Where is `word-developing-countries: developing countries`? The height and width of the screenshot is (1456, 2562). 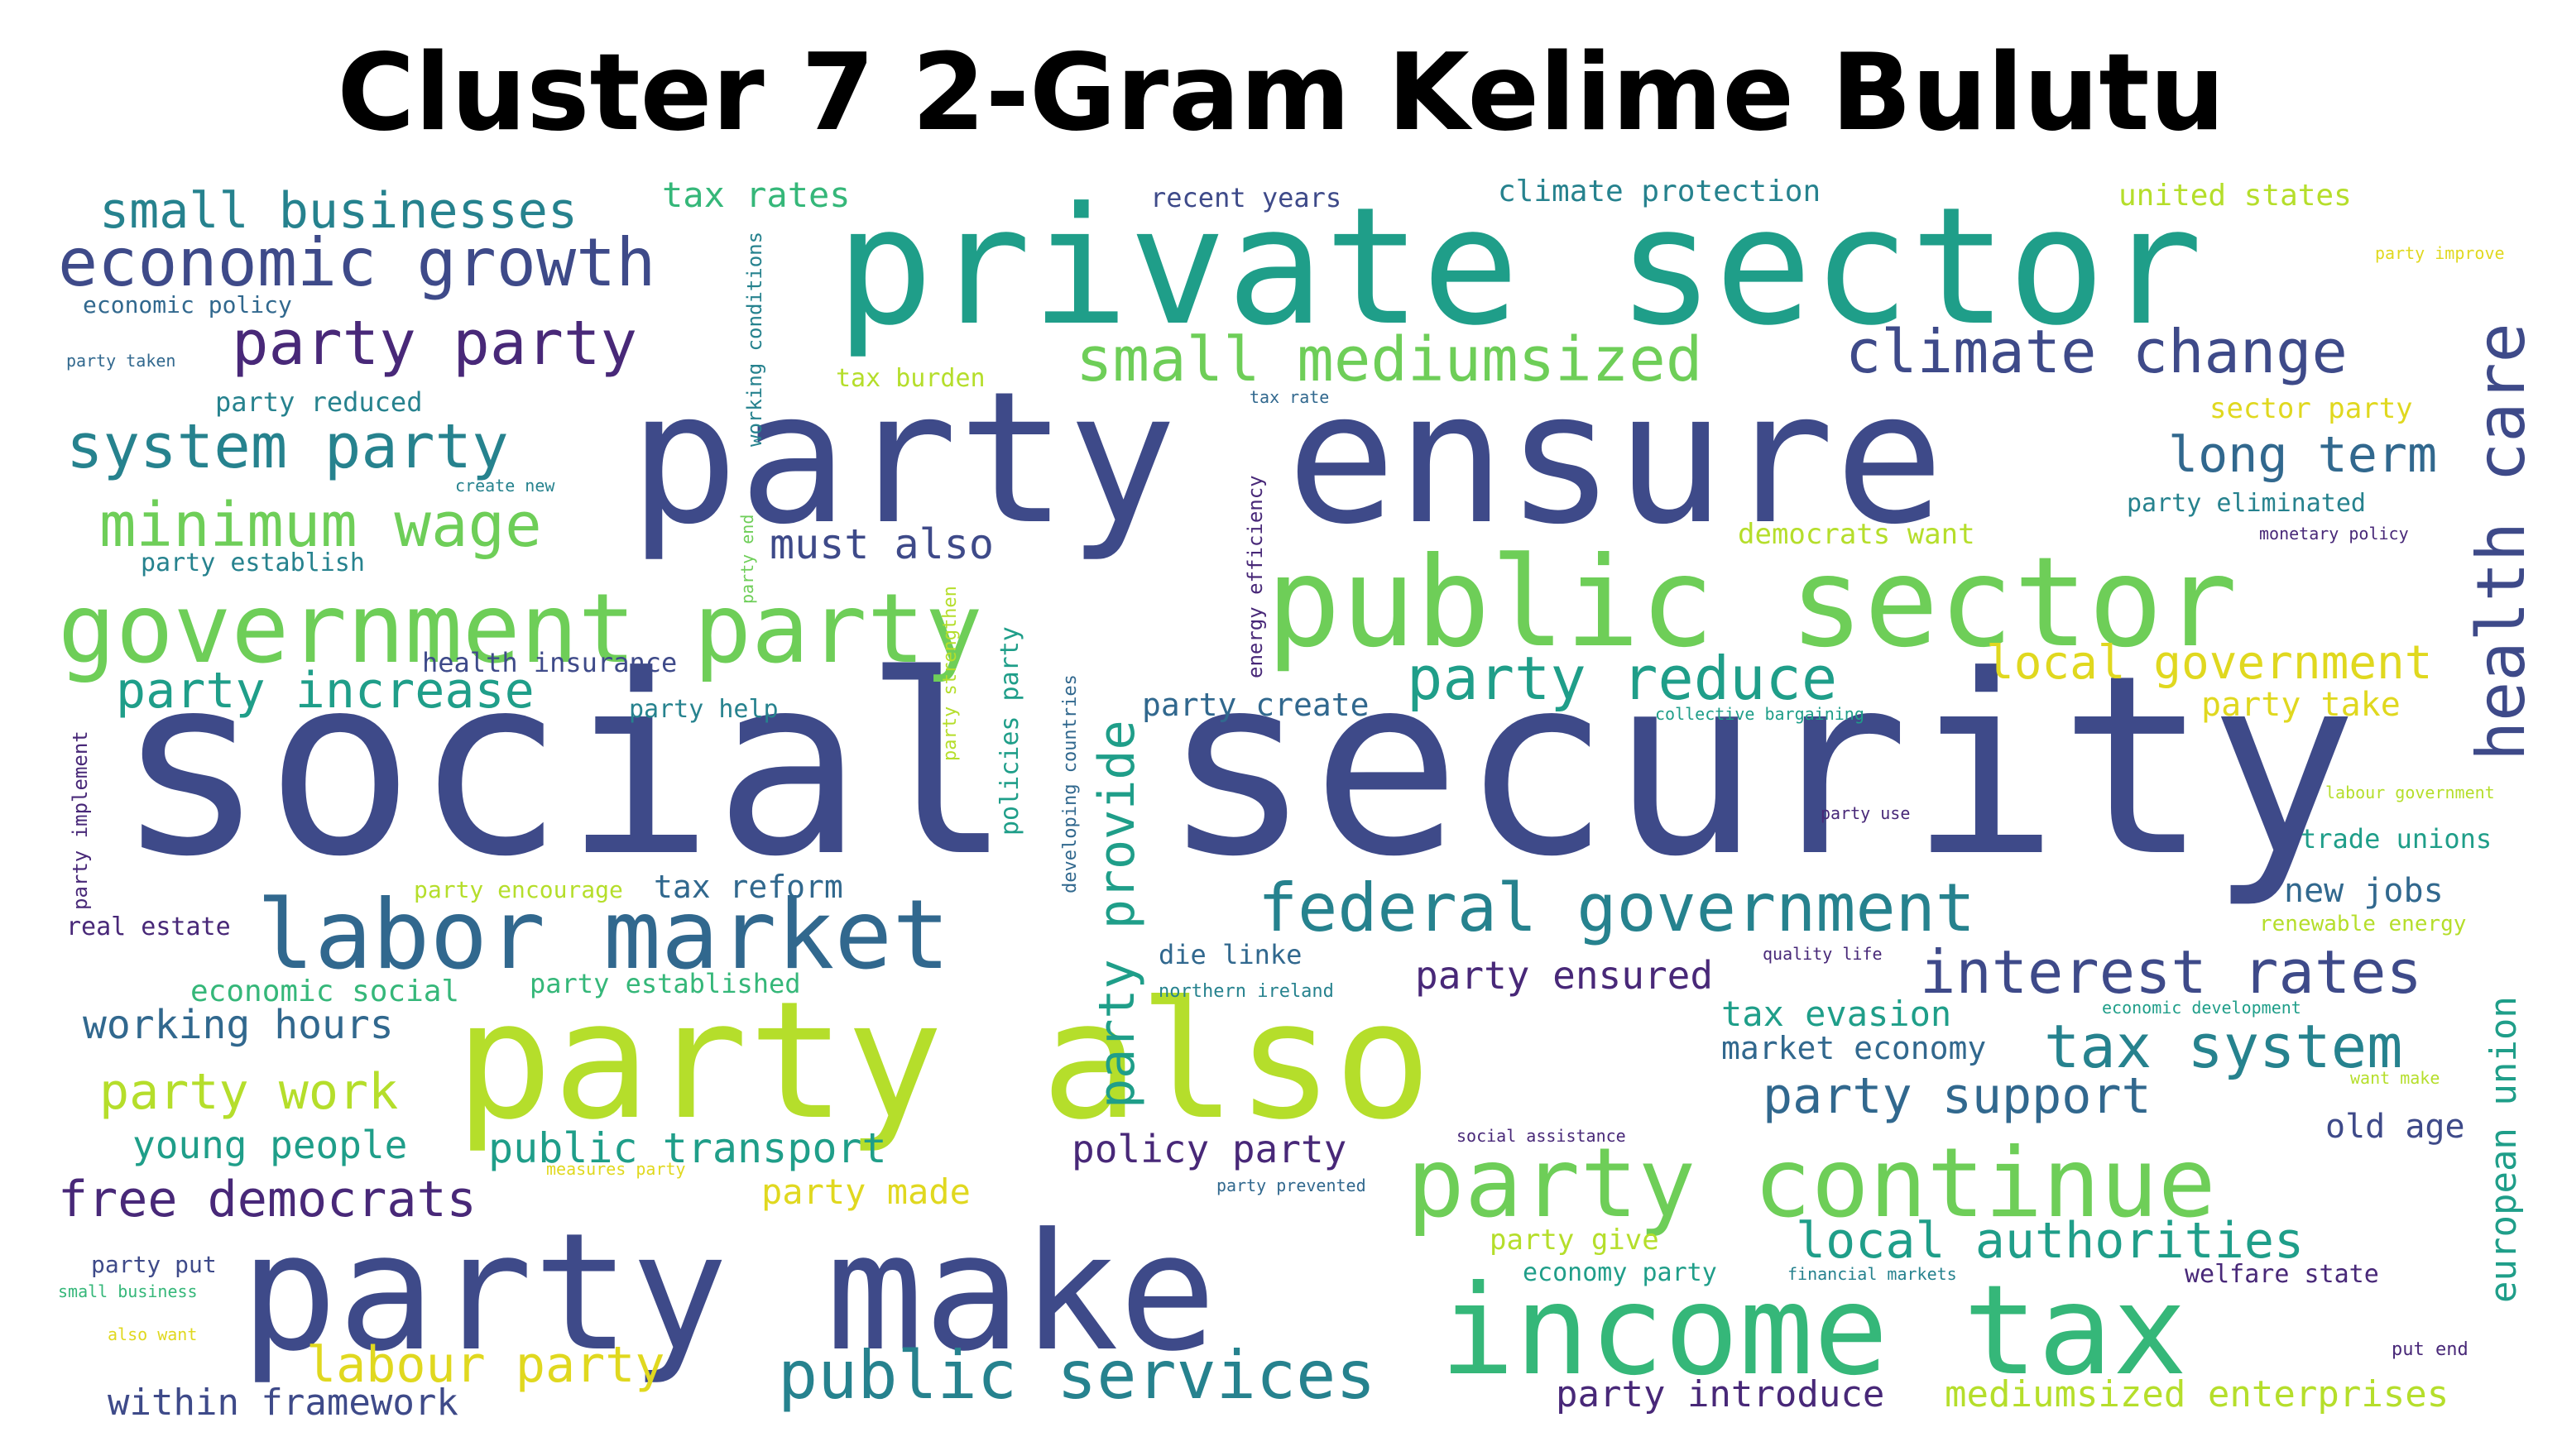
word-developing-countries: developing countries is located at coordinates (1070, 783).